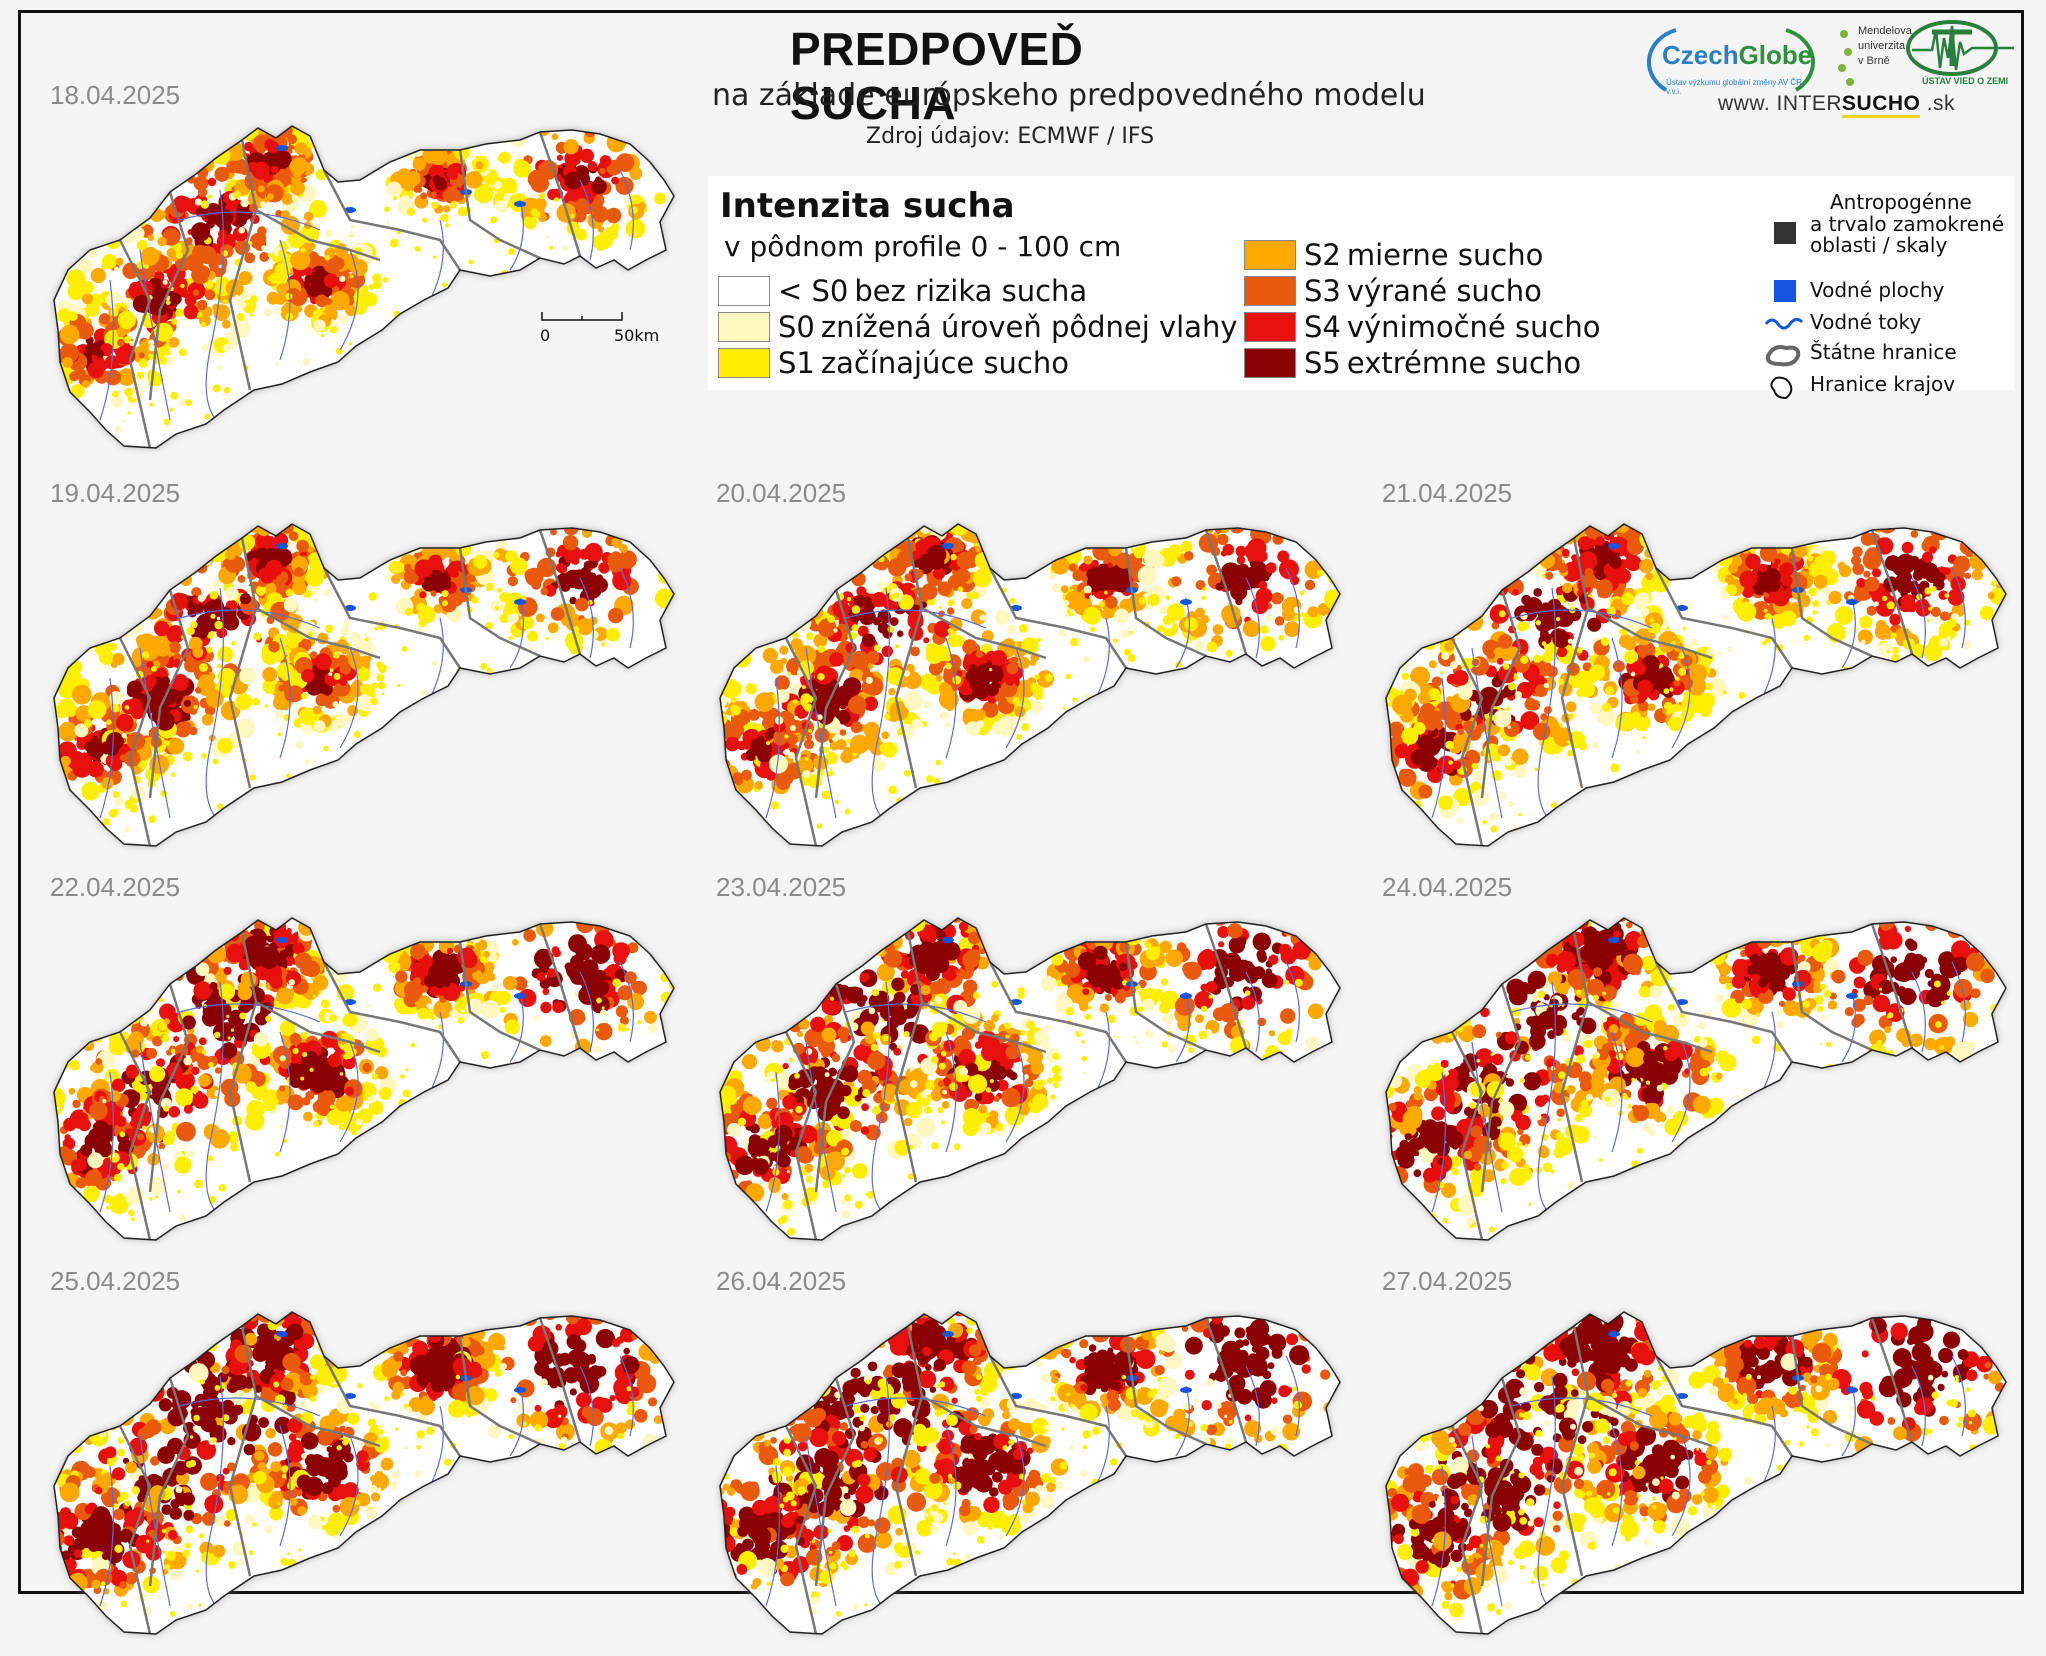 This screenshot has height=1656, width=2046. Describe the element at coordinates (1270, 363) in the screenshot. I see `legend-swatch` at that location.